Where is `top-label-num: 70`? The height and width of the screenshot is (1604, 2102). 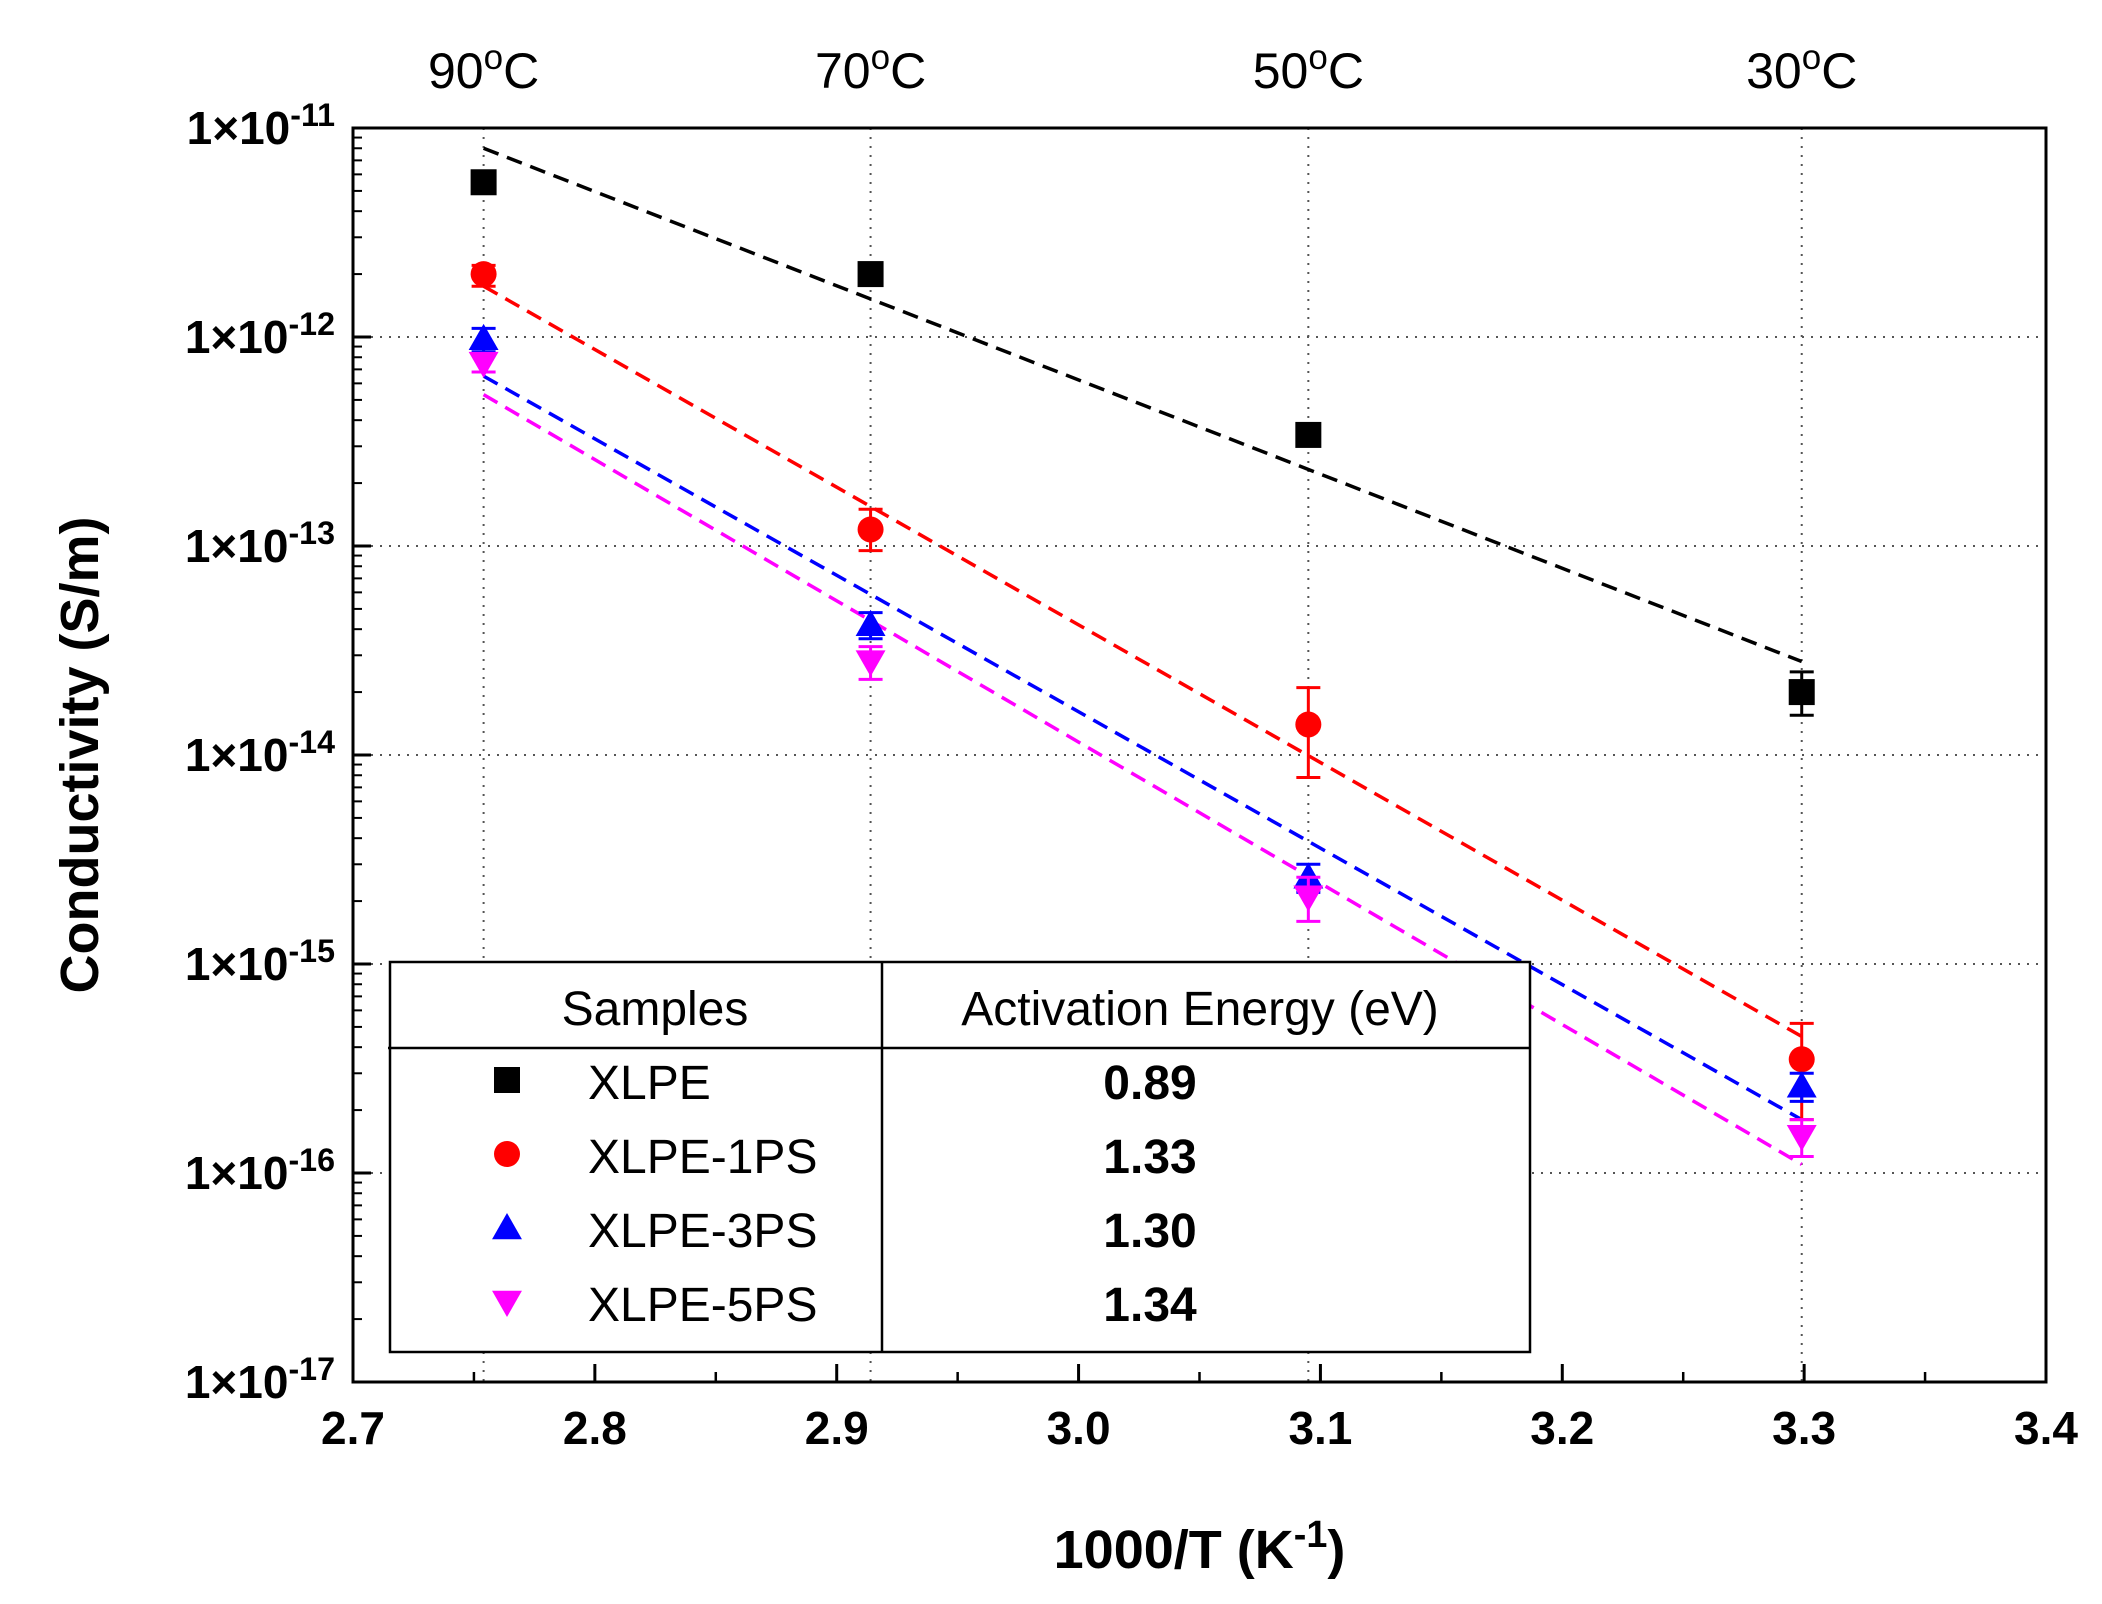 top-label-num: 70 is located at coordinates (843, 71).